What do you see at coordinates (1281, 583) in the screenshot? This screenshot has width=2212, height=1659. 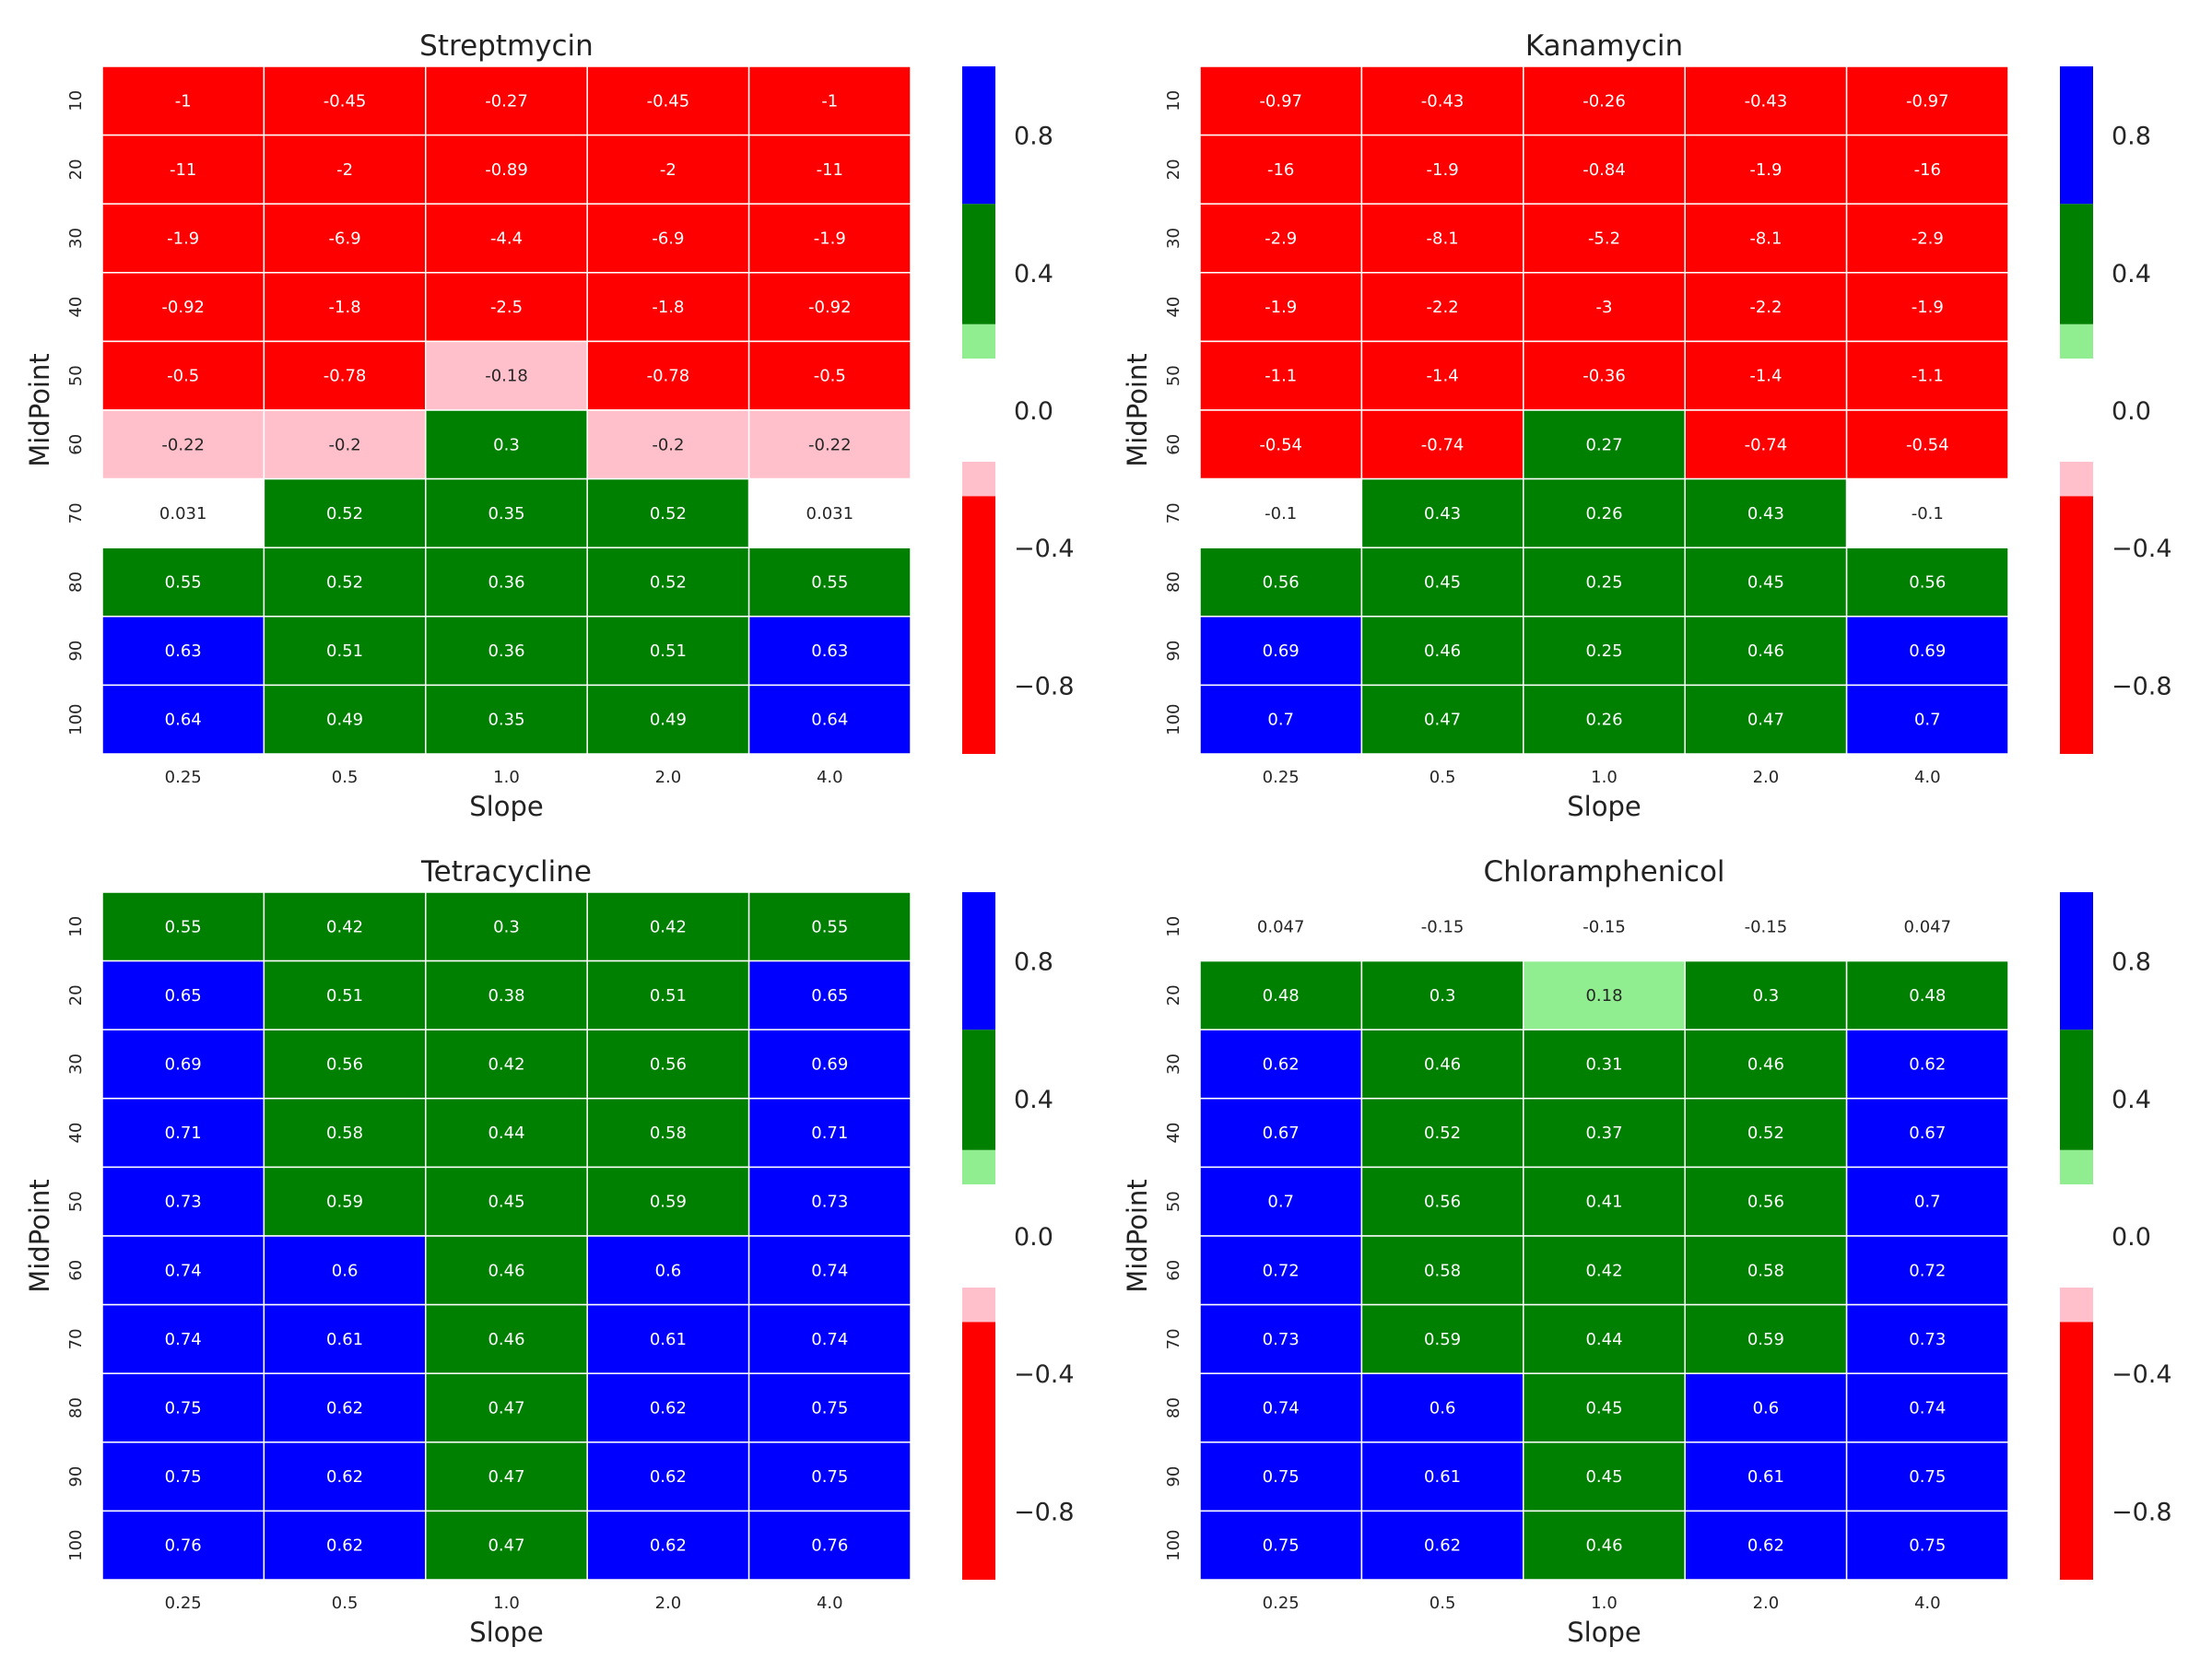 I see `cell-label: 0.56` at bounding box center [1281, 583].